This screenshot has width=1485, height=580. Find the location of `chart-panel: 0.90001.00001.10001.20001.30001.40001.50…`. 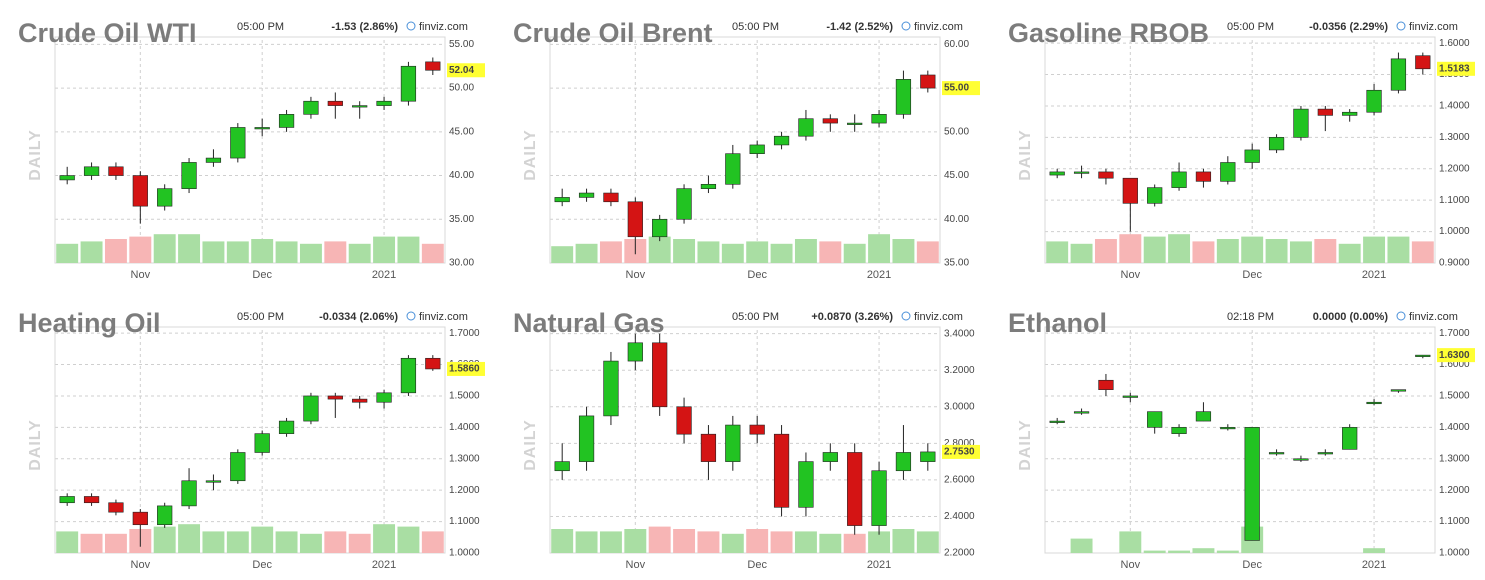

chart-panel: 0.90001.00001.10001.20001.30001.40001.50… is located at coordinates (1241, 149).